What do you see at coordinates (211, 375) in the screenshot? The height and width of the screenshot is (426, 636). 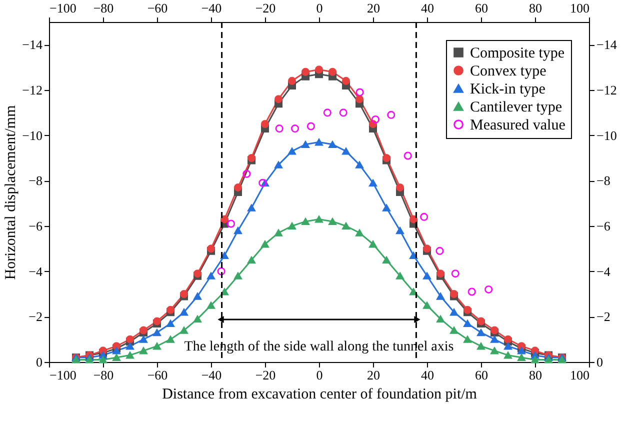 I see `x-tick-label: −40` at bounding box center [211, 375].